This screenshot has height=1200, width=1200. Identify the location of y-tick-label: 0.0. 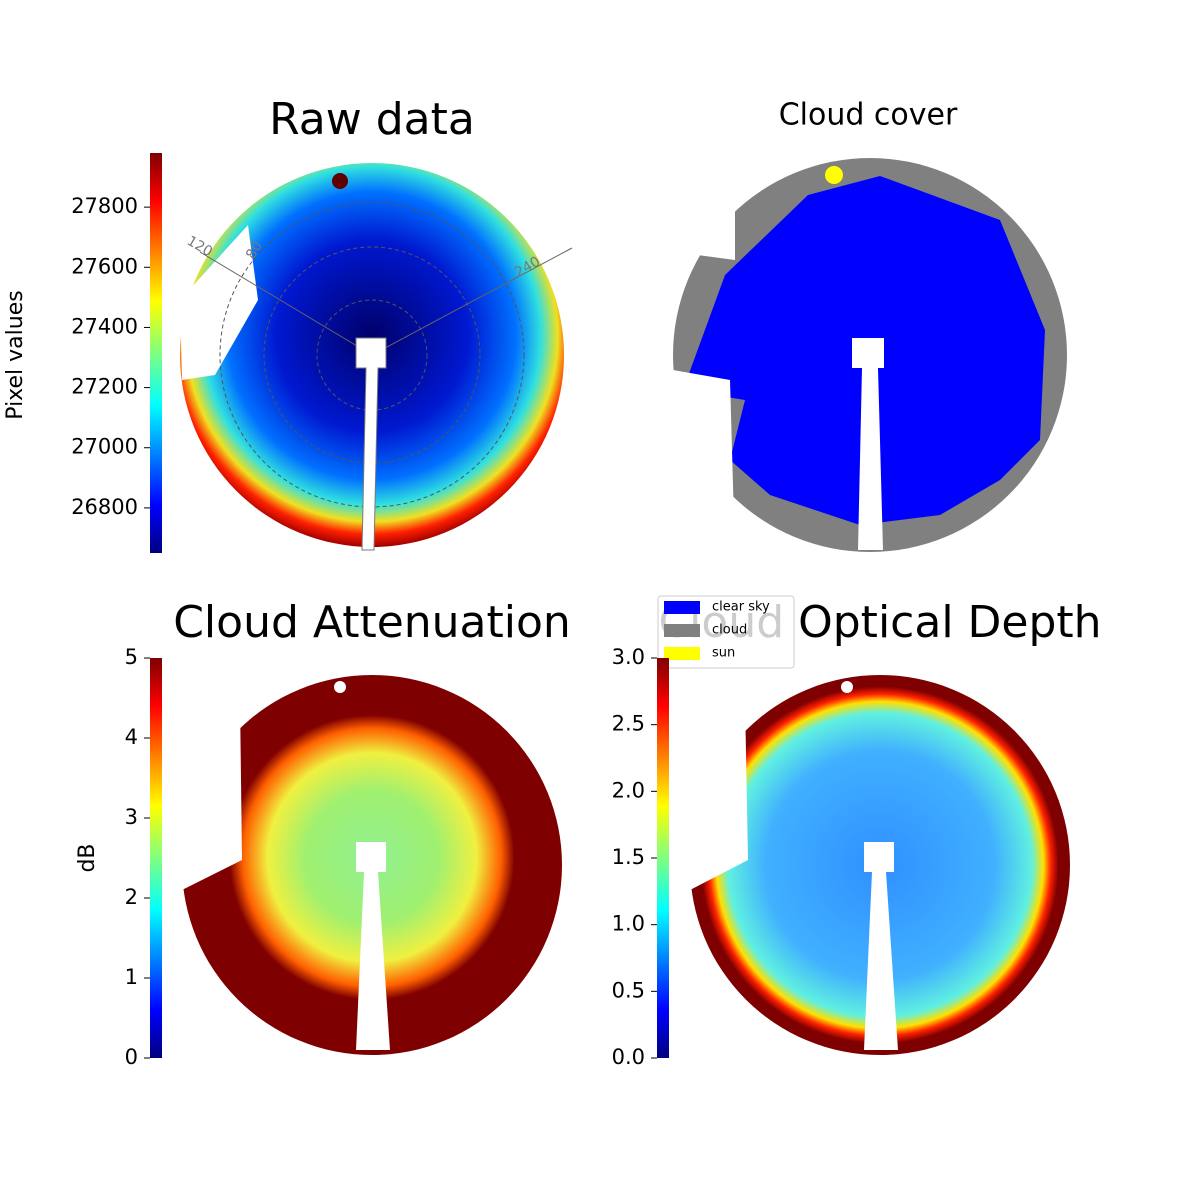
(628, 1057).